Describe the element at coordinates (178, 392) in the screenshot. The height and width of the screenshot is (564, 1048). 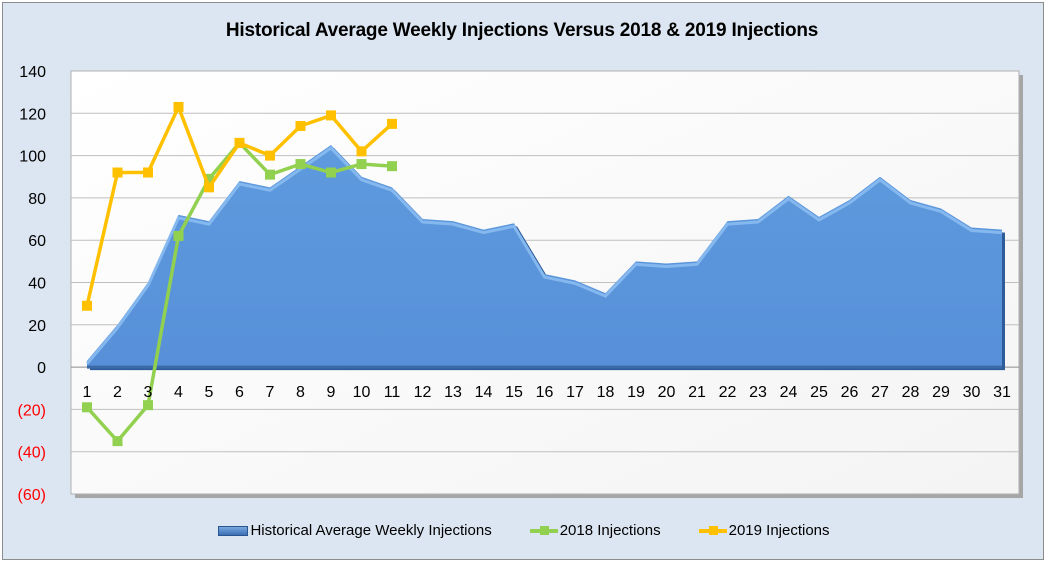
I see `x-tick-label: 4` at that location.